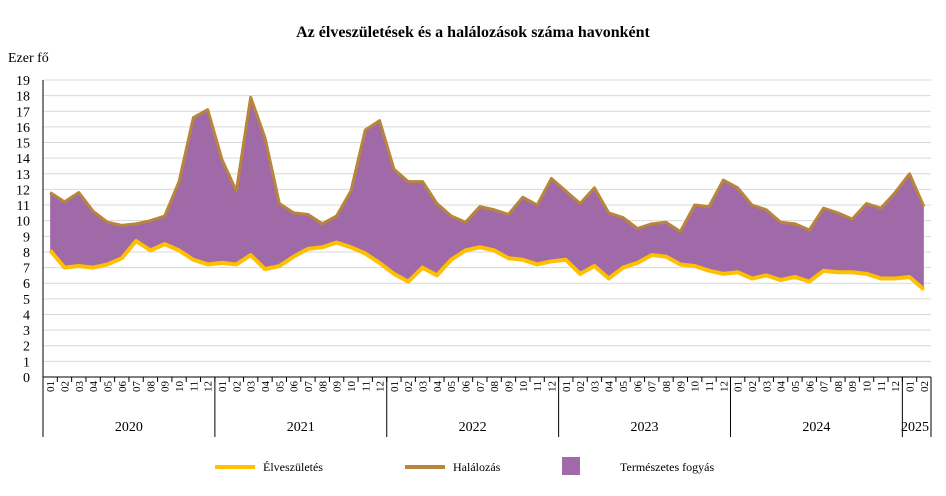 The width and height of the screenshot is (946, 496). I want to click on year-label: 2024, so click(816, 427).